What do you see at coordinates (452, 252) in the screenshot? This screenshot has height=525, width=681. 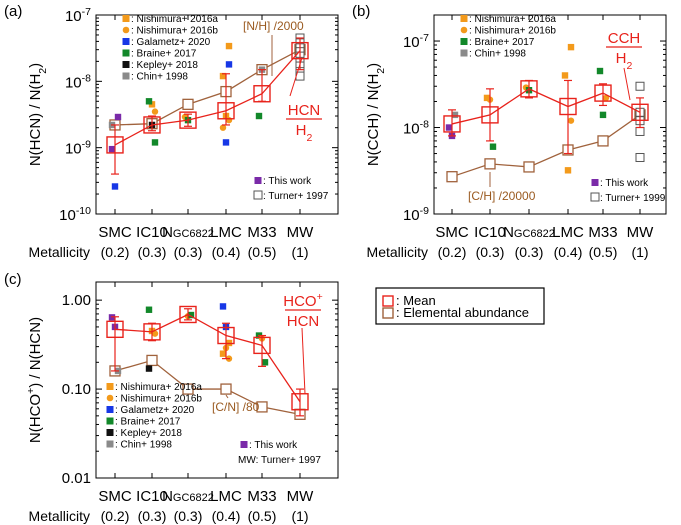 I see `x-label-metallicity: (0.2)` at bounding box center [452, 252].